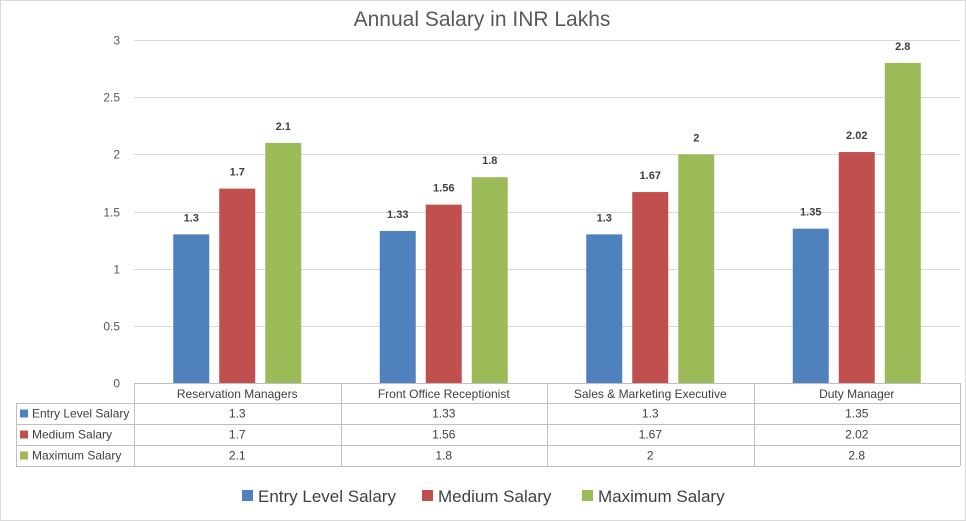 This screenshot has height=521, width=966. Describe the element at coordinates (237, 173) in the screenshot. I see `data-label: 1.7` at that location.